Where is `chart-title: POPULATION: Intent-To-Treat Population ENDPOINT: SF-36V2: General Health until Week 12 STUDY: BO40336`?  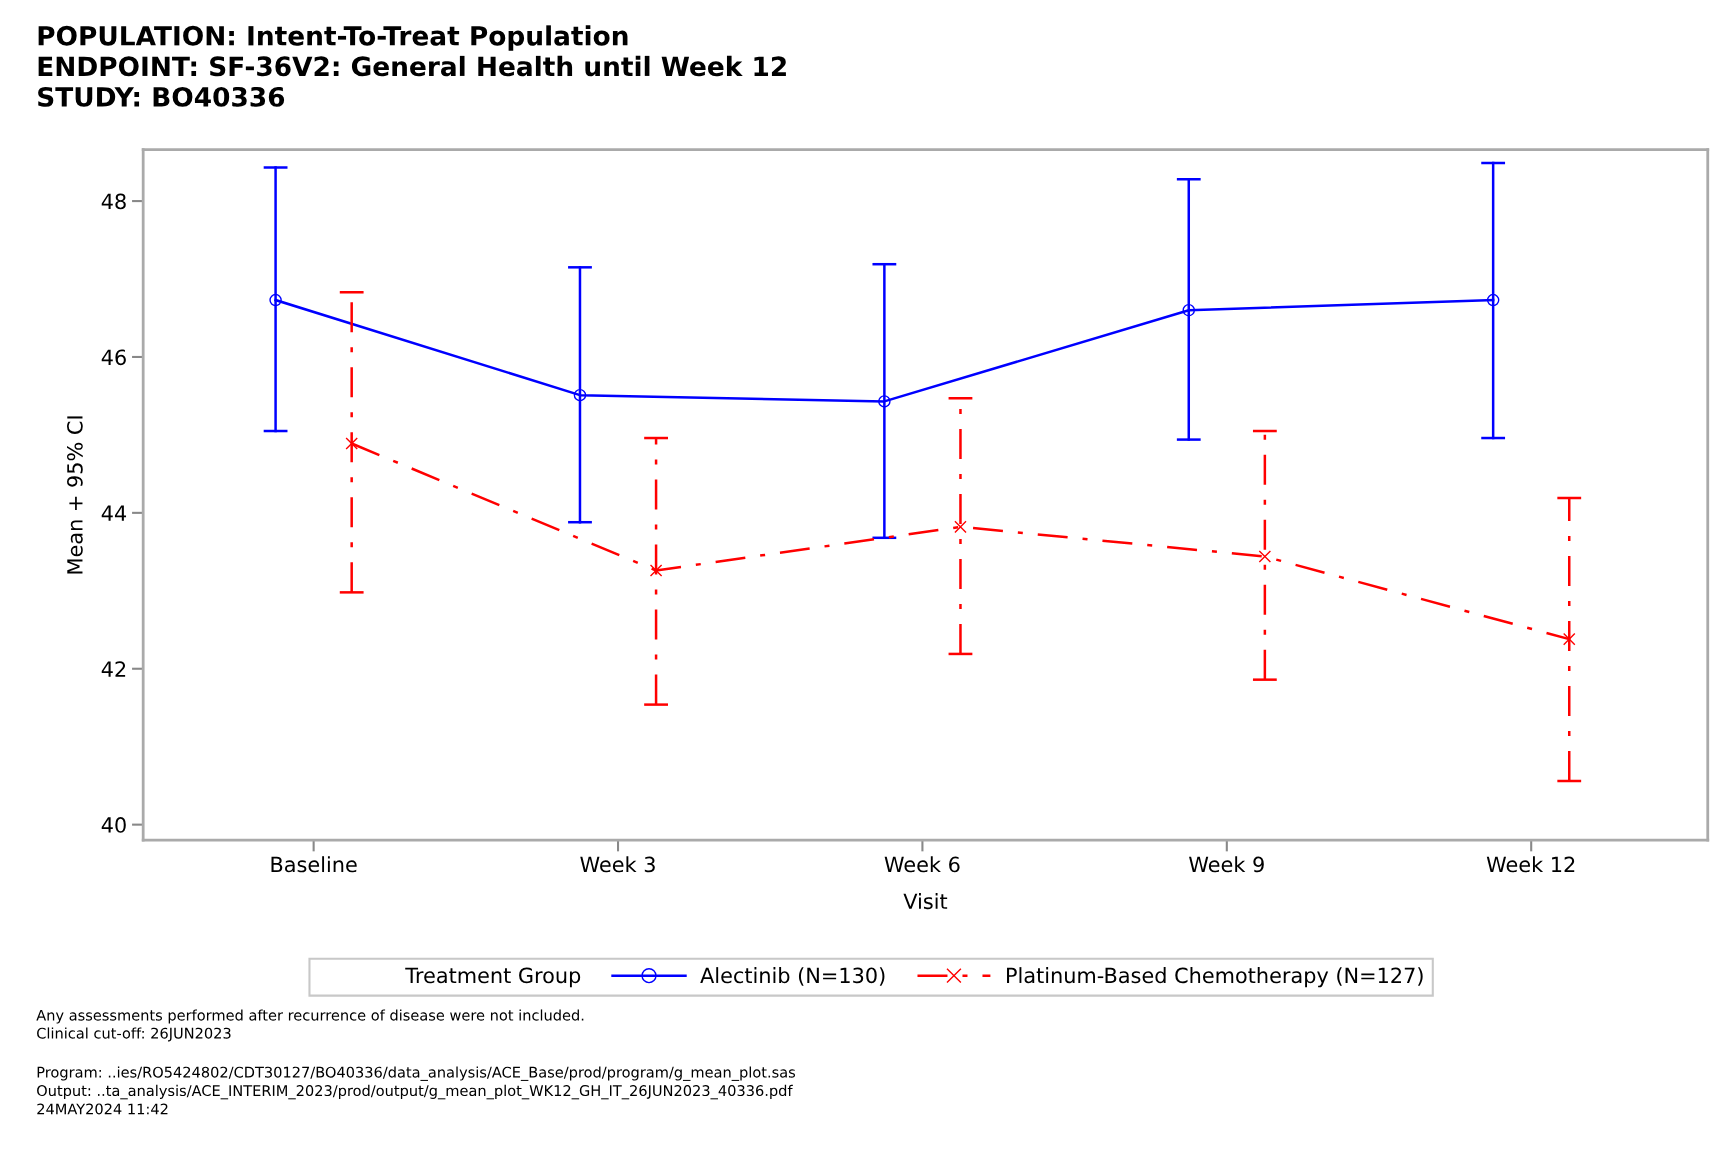
chart-title: POPULATION: Intent-To-Treat Population ENDPOINT: SF-36V2: General Health until Week 12 STUDY: BO40336 is located at coordinates (412, 66).